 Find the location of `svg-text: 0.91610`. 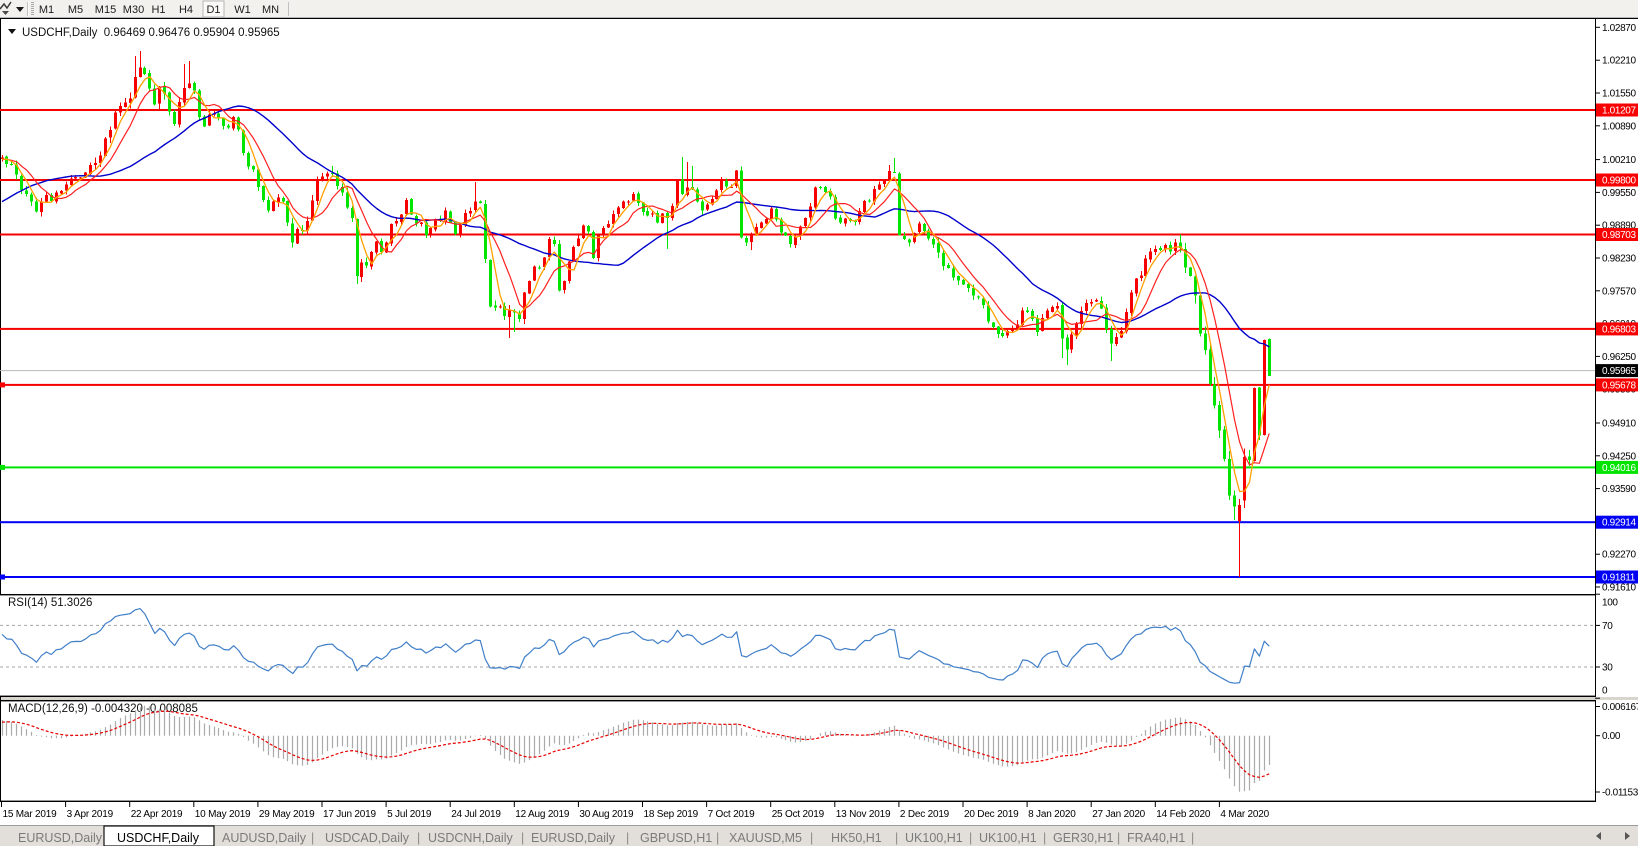

svg-text: 0.91610 is located at coordinates (1619, 588).